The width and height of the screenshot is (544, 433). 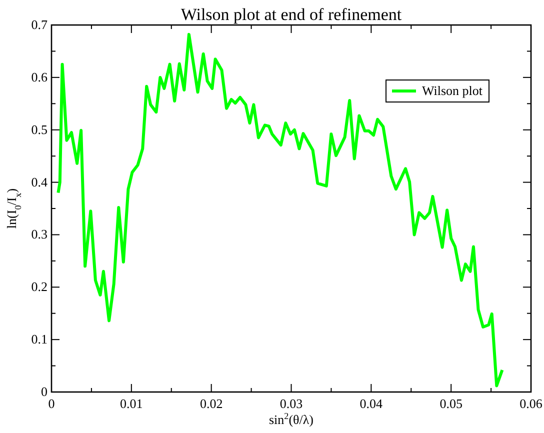 I want to click on y-tick-label: 0.2, so click(x=39, y=286).